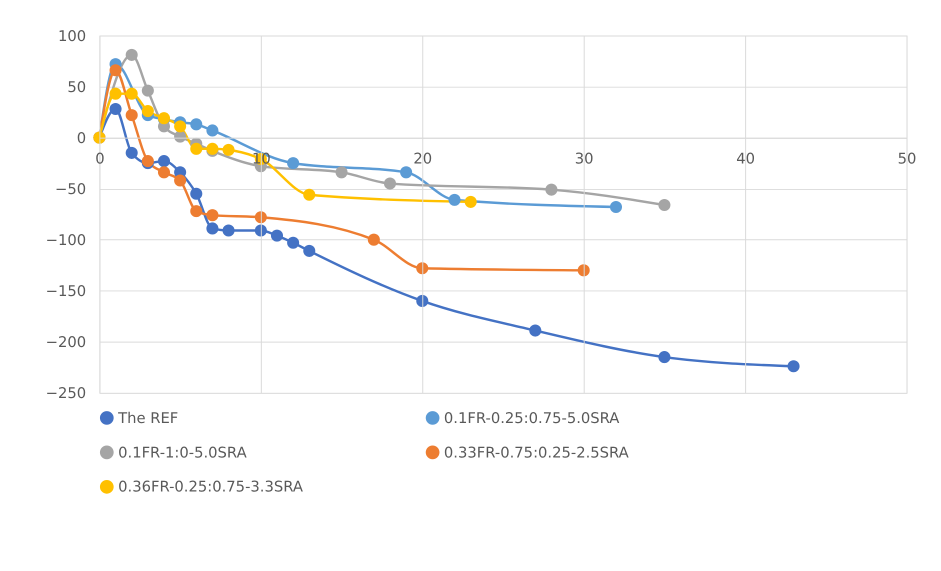 The width and height of the screenshot is (941, 571). I want to click on y-tick-label: 100, so click(72, 36).